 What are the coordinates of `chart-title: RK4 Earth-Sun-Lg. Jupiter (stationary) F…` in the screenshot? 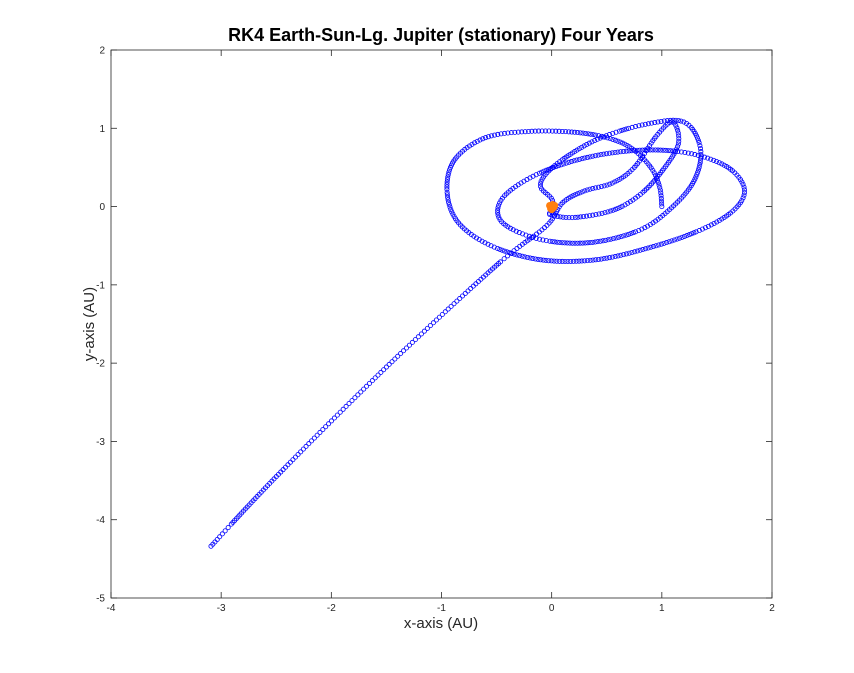 It's located at (441, 35).